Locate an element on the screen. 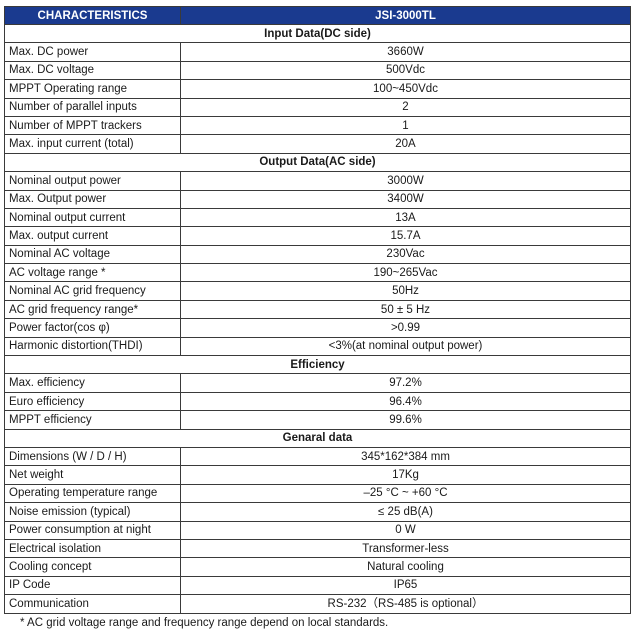  table-row: AC voltage range * 190~265Vac is located at coordinates (317, 273).